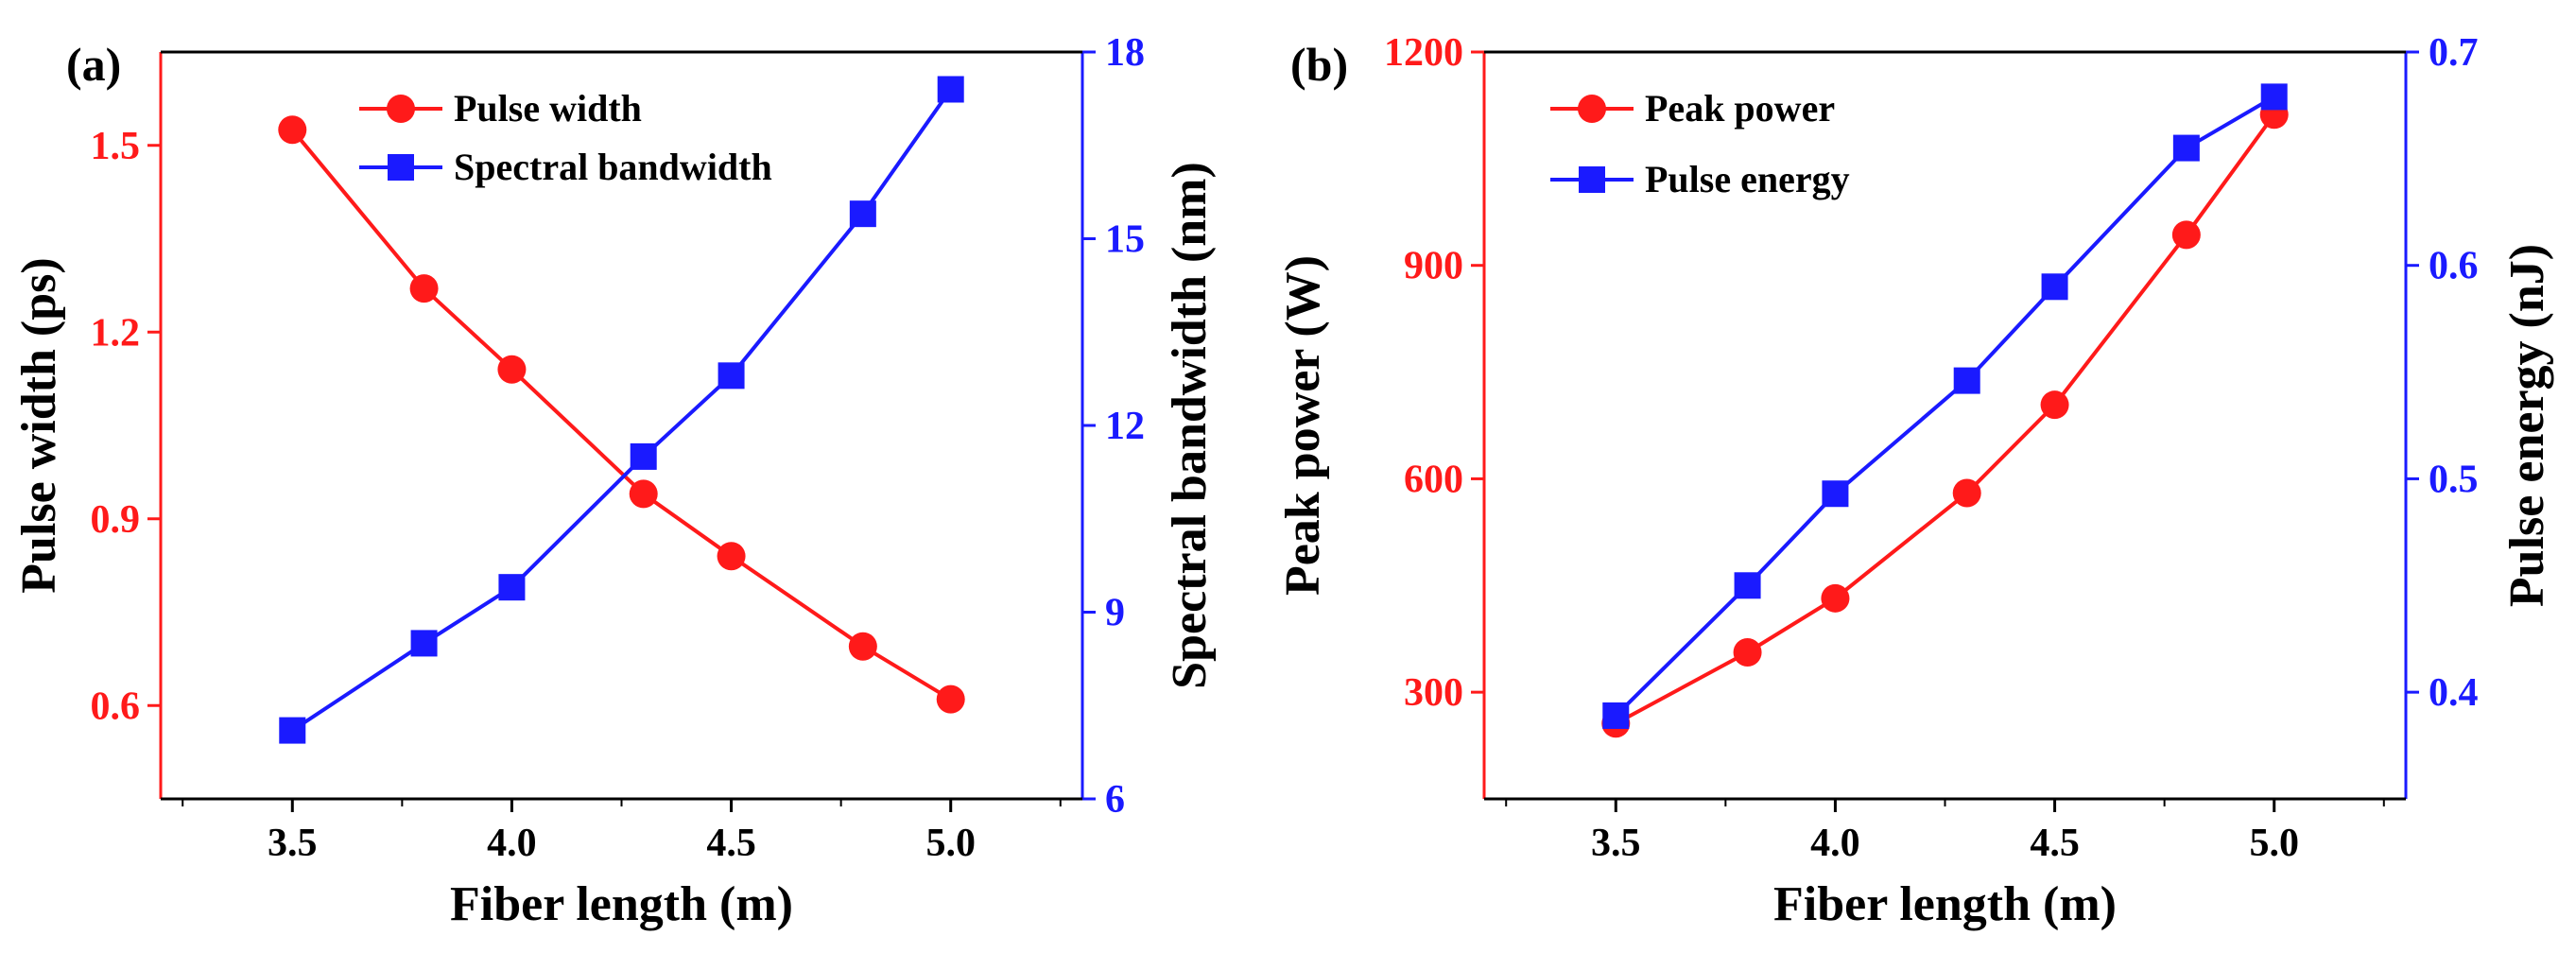 The width and height of the screenshot is (2576, 953). What do you see at coordinates (116, 520) in the screenshot?
I see `left-tick-label: 0.9` at bounding box center [116, 520].